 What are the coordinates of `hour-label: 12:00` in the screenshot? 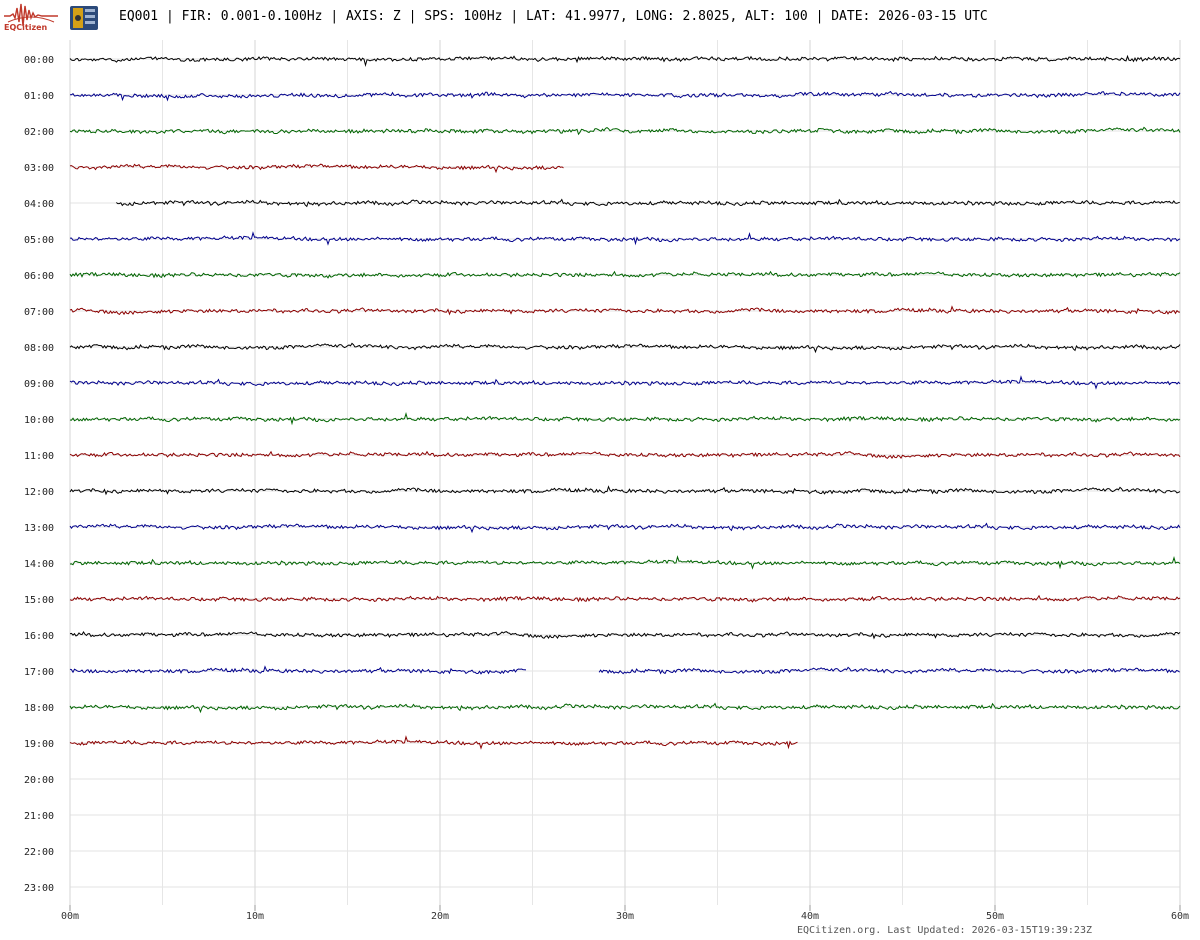 It's located at (39, 492).